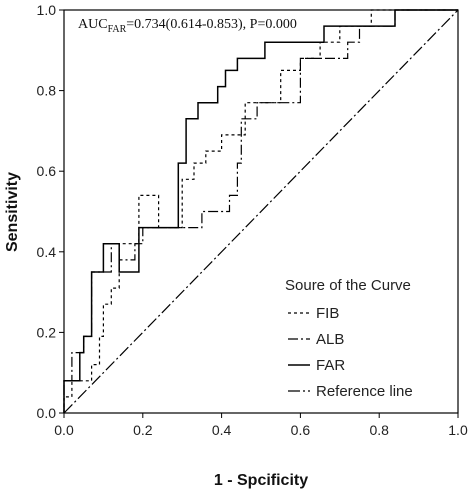 Image resolution: width=474 pixels, height=491 pixels. I want to click on legend-label: FIB, so click(327, 313).